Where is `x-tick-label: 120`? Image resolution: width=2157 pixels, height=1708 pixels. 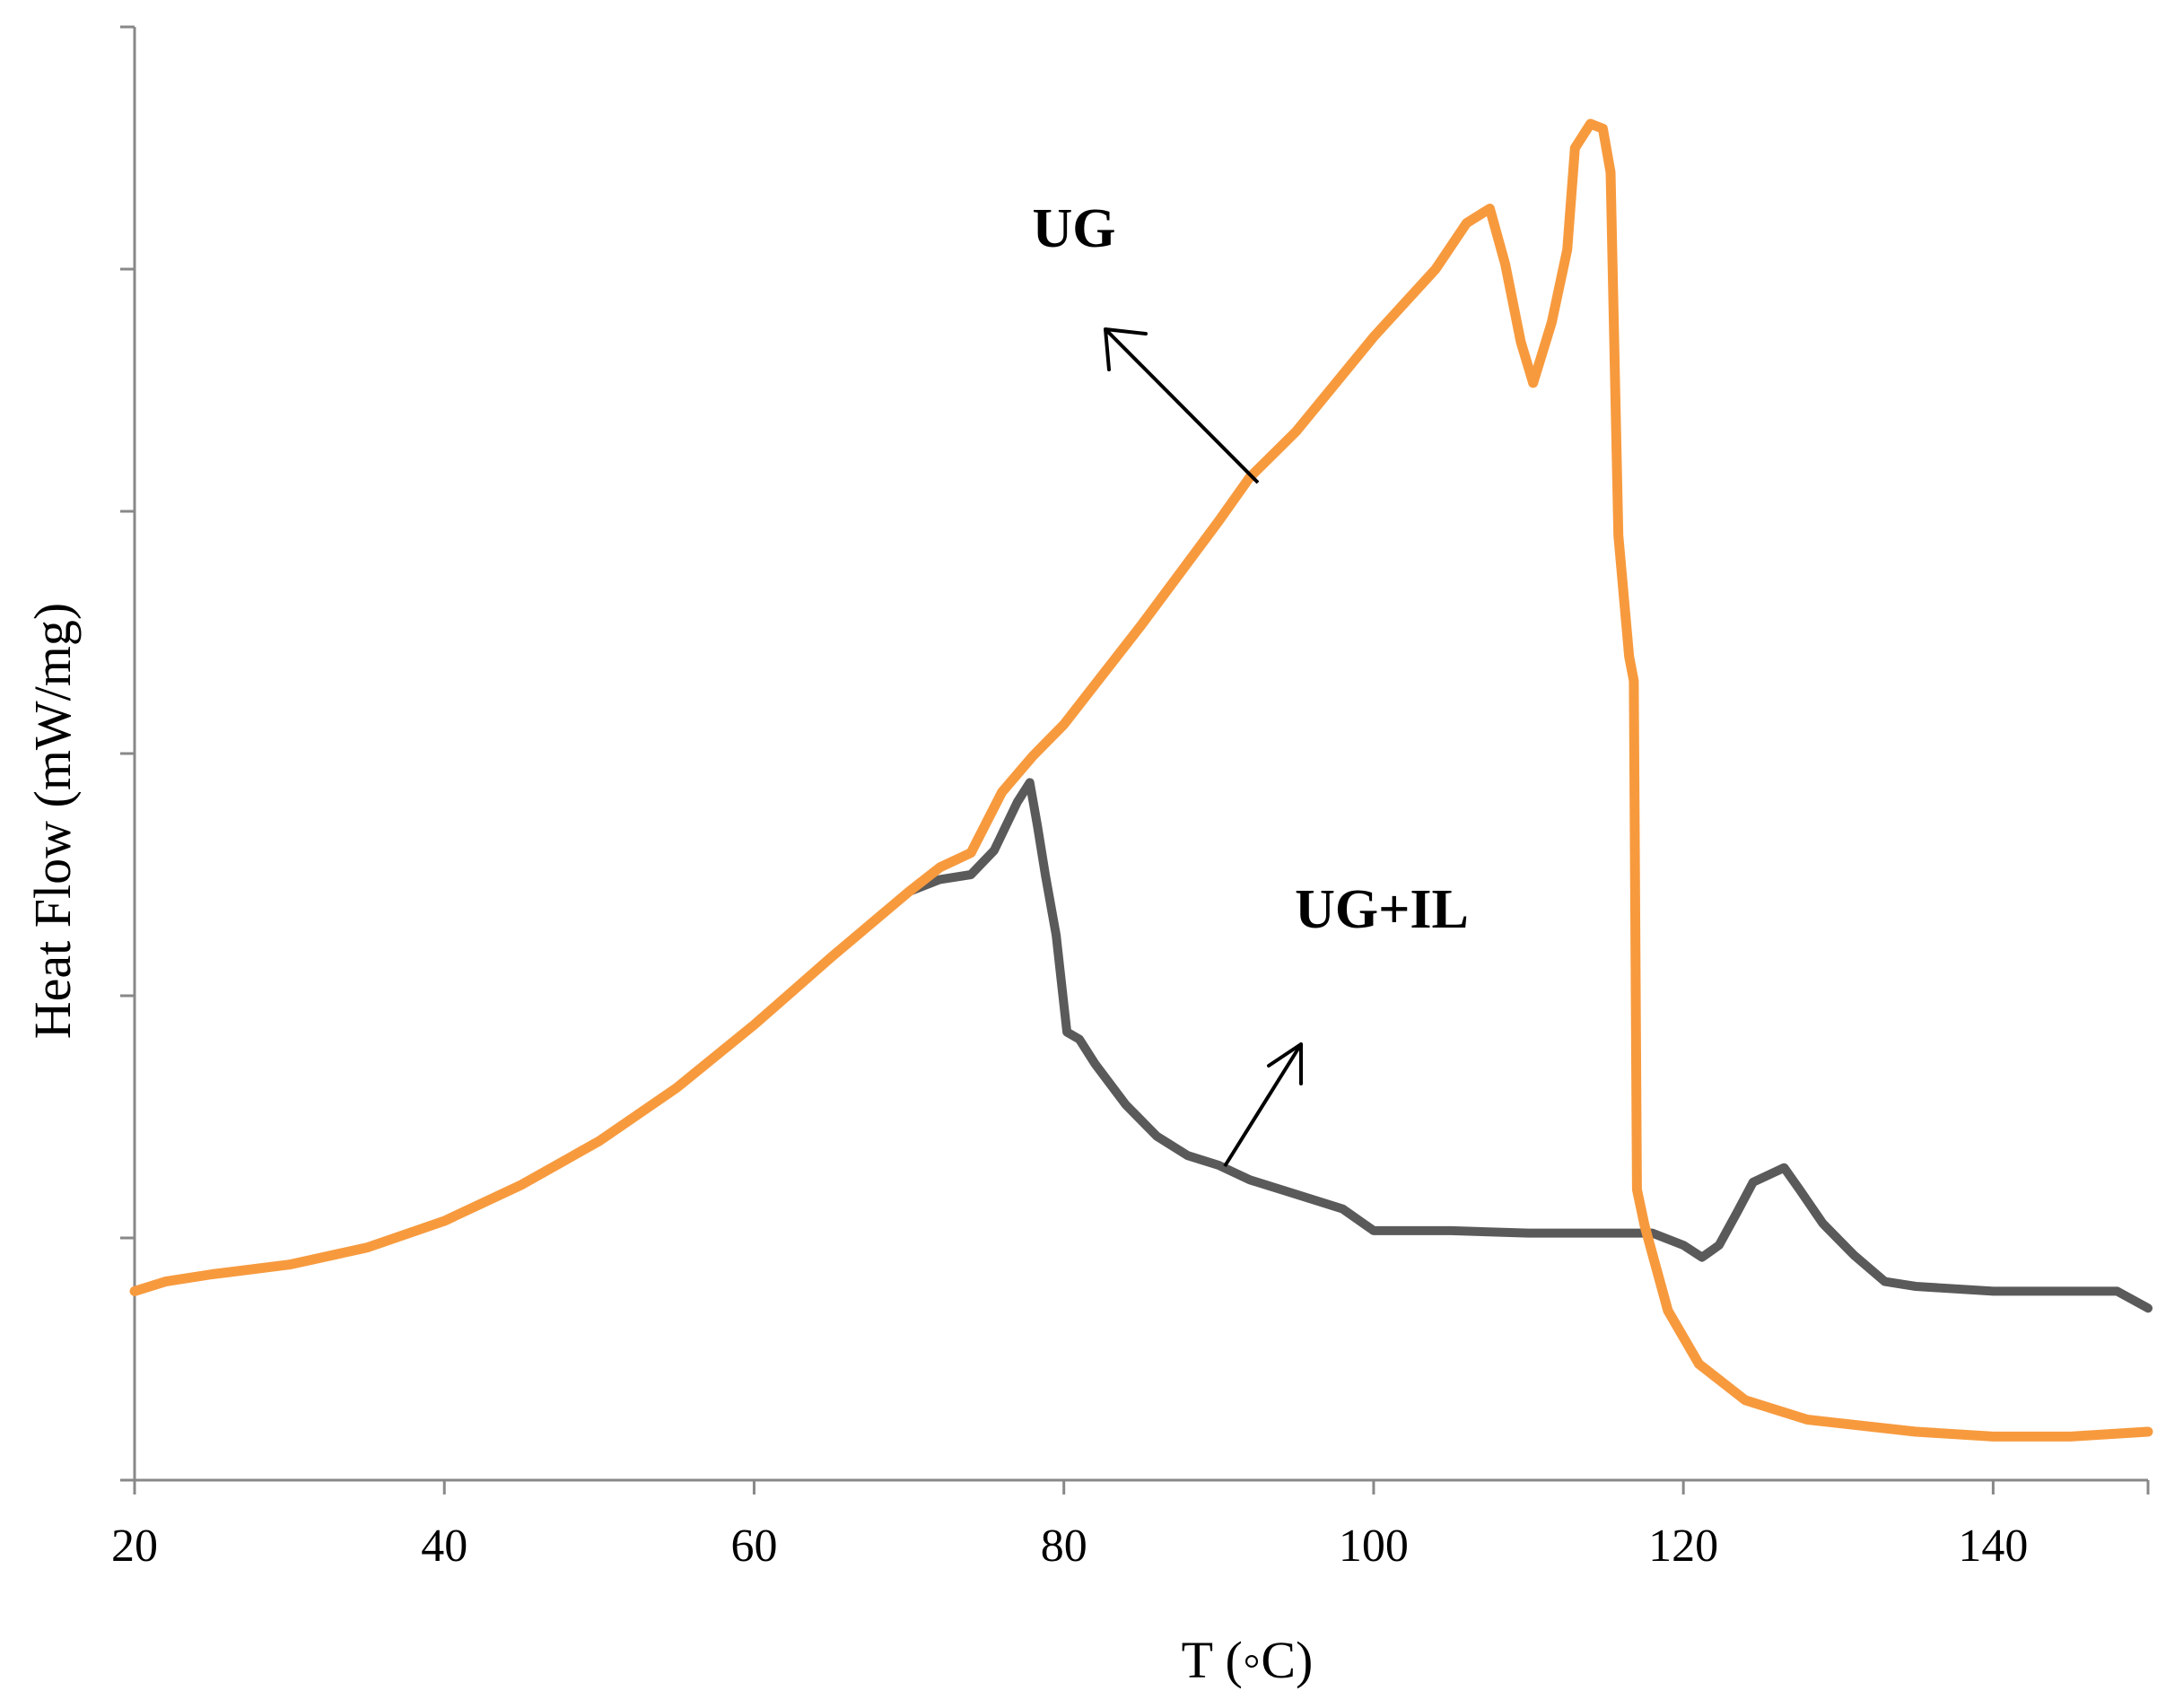 x-tick-label: 120 is located at coordinates (1683, 1546).